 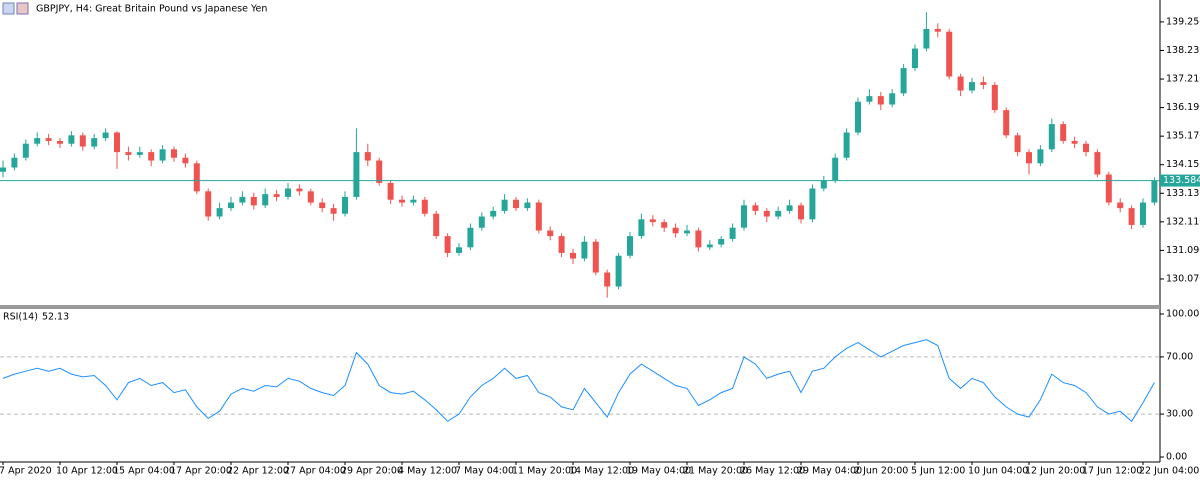 I want to click on indicator-name: RSI(14), so click(x=20, y=317).